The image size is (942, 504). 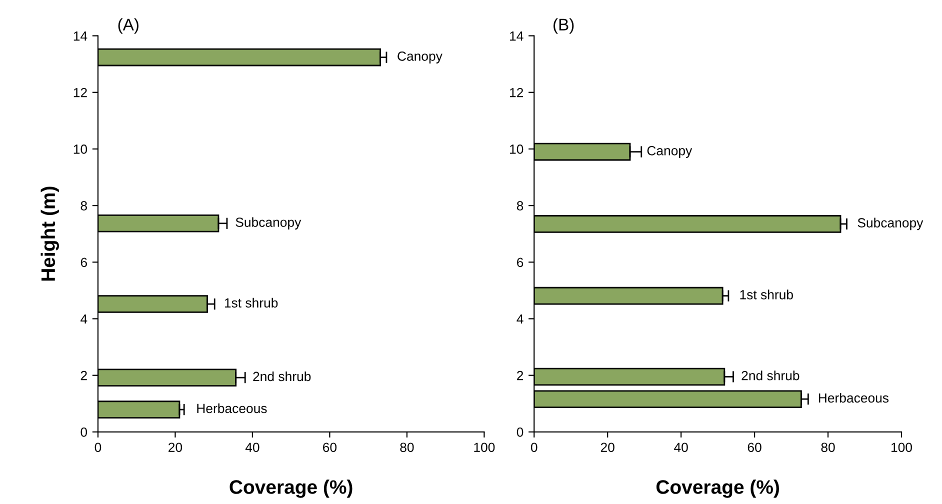 I want to click on chart-title: (A), so click(x=128, y=26).